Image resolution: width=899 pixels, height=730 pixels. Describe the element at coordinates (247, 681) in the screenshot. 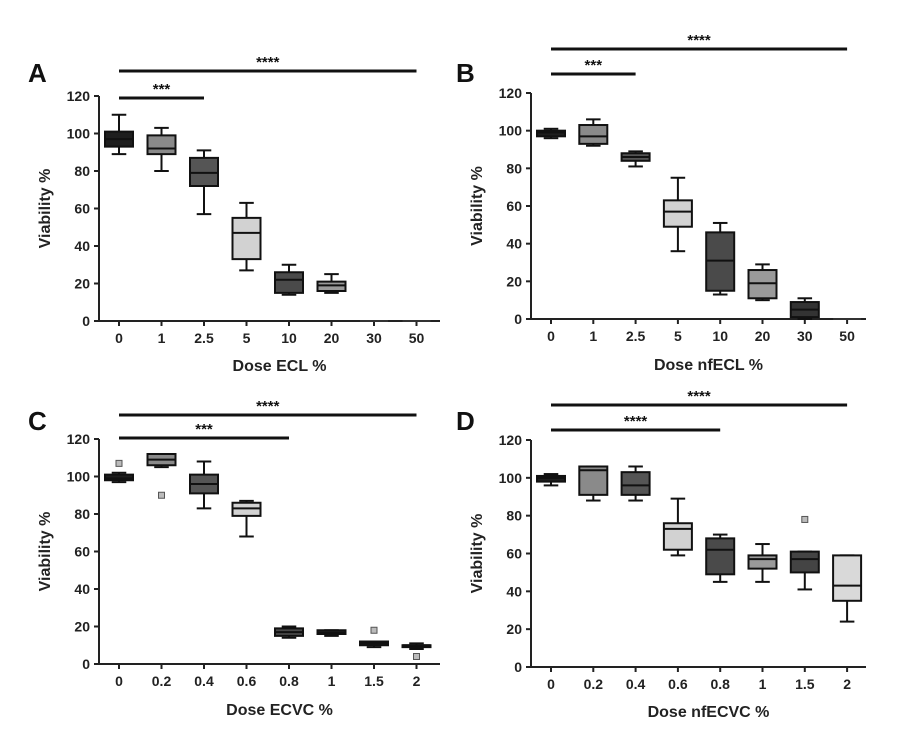

I see `x-tick-label: 0.6` at that location.